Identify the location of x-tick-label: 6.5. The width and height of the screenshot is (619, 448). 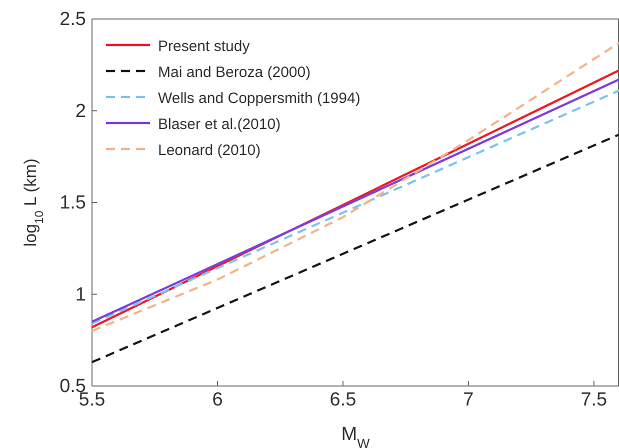
(343, 399).